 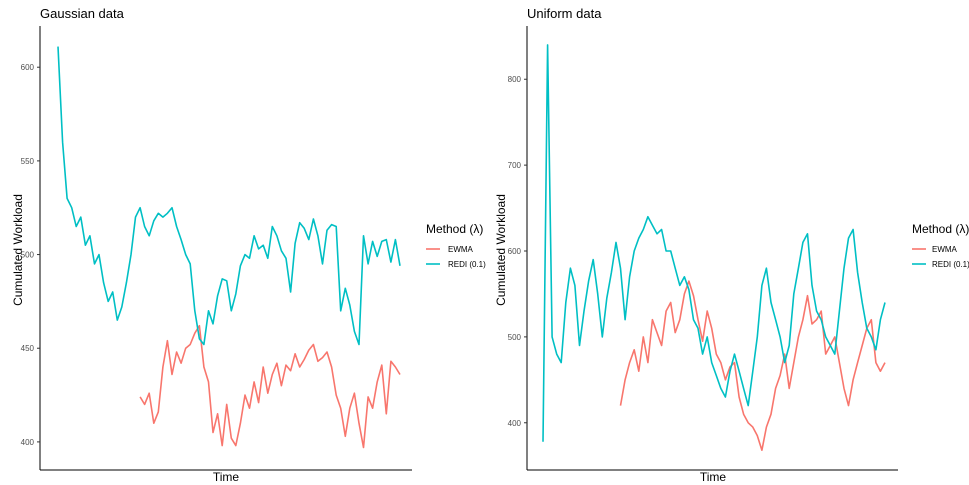 I want to click on y-tick-label: 450, so click(x=28, y=348).